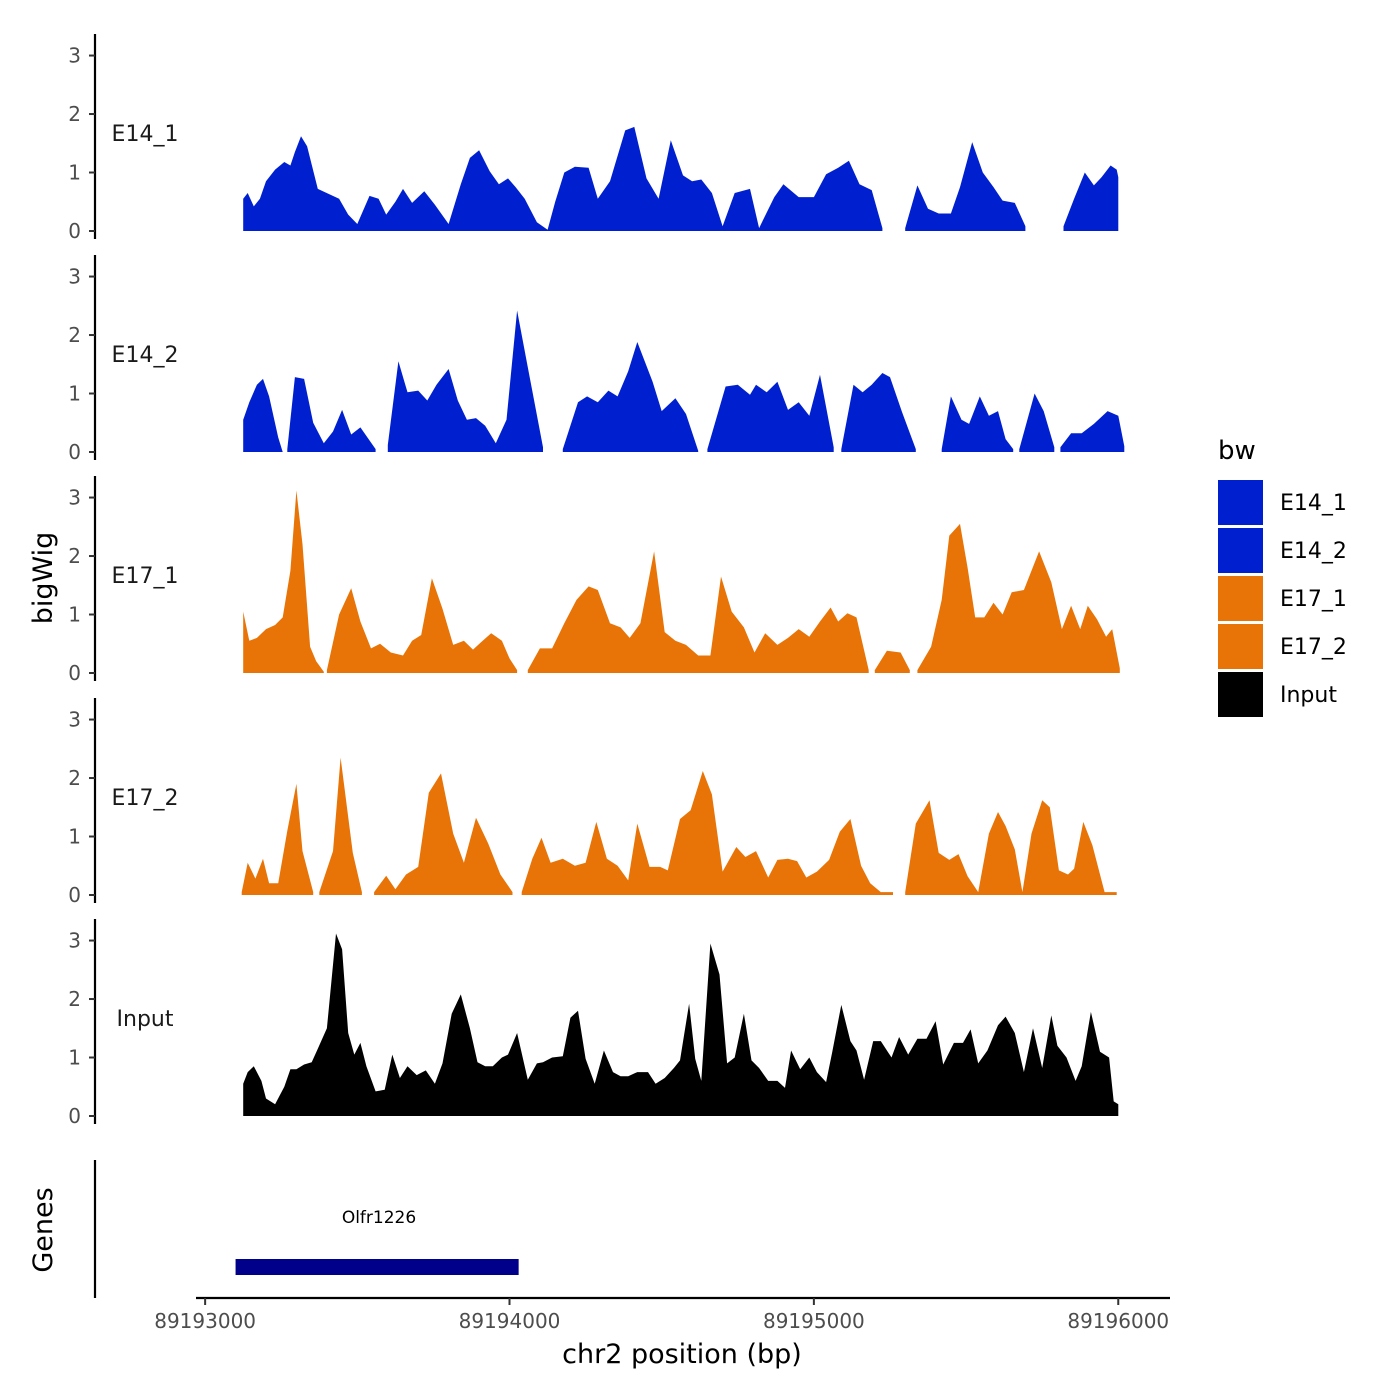 The height and width of the screenshot is (1400, 1400). I want to click on track-E17_1: 0 1 2 3 E17_1, so click(594, 580).